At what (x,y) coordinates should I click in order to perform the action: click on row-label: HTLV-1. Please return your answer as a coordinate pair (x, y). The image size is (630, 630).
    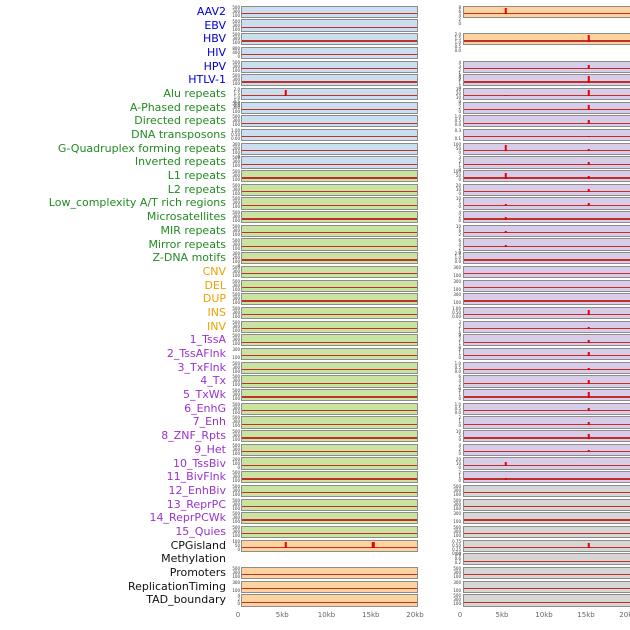
    Looking at the image, I should click on (207, 80).